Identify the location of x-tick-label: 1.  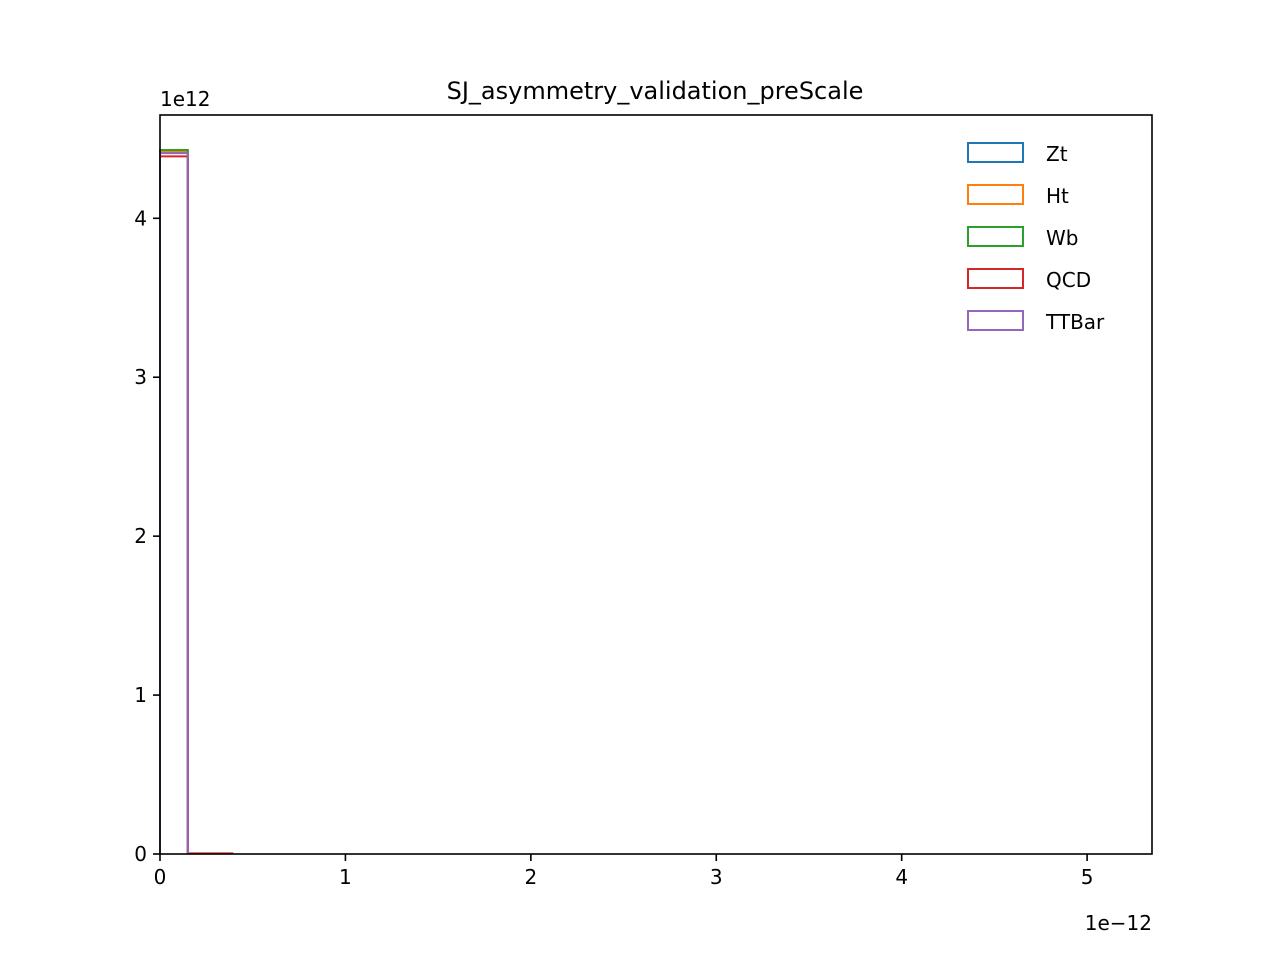
(345, 877).